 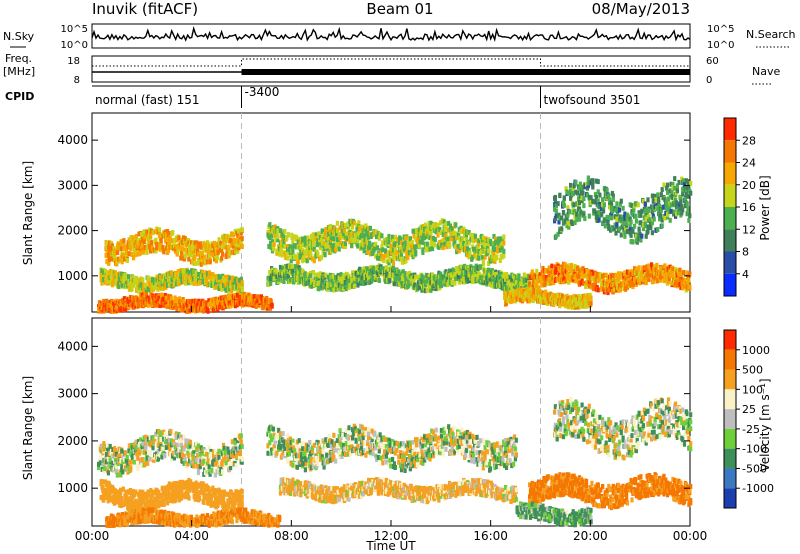 I want to click on freq-band-solid, so click(x=465, y=72).